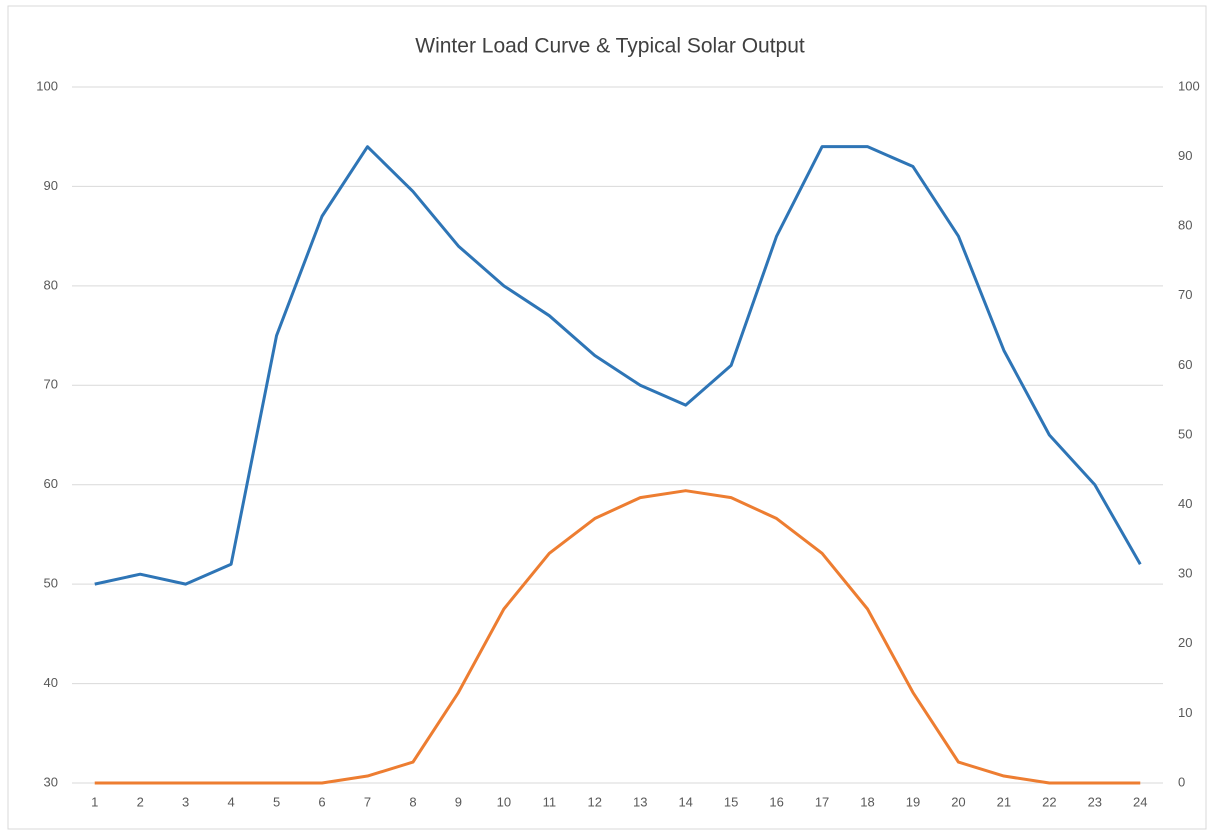  Describe the element at coordinates (685, 801) in the screenshot. I see `x-tick-label: 14` at that location.